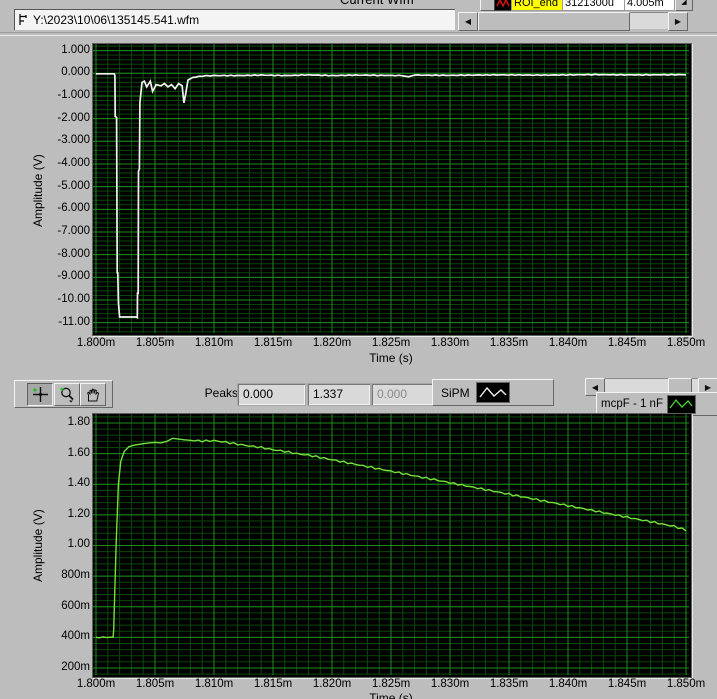 This screenshot has height=699, width=717. Describe the element at coordinates (221, 393) in the screenshot. I see `peaks-label: Peaks` at that location.